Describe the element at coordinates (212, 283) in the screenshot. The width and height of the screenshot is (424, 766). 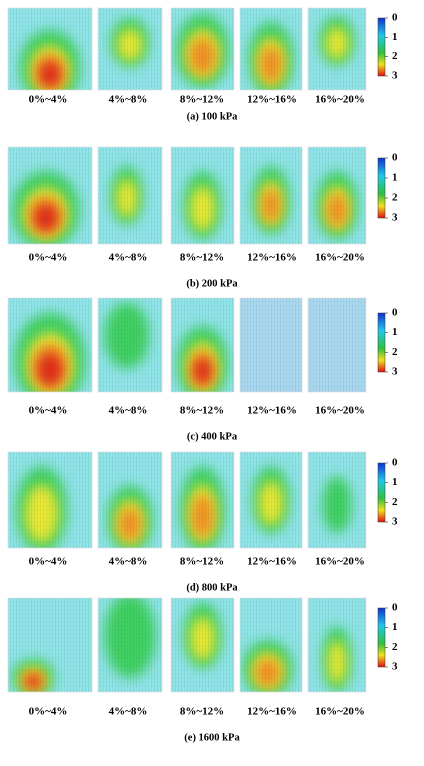
I see `row-caption: (b) 200 kPa` at that location.